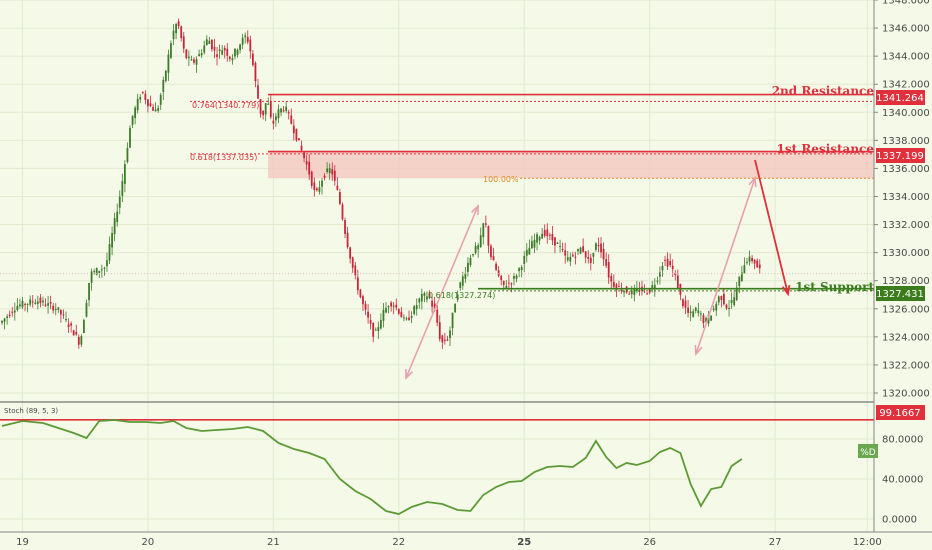 Image resolution: width=932 pixels, height=550 pixels. I want to click on y-tick-label: 1324.000, so click(906, 337).